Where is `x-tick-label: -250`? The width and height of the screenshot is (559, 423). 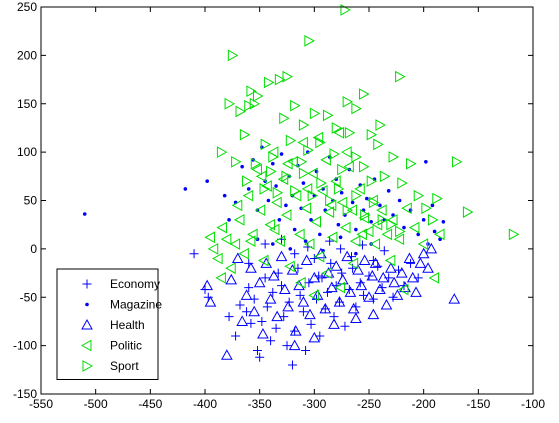 x-tick-label: -250 is located at coordinates (369, 404).